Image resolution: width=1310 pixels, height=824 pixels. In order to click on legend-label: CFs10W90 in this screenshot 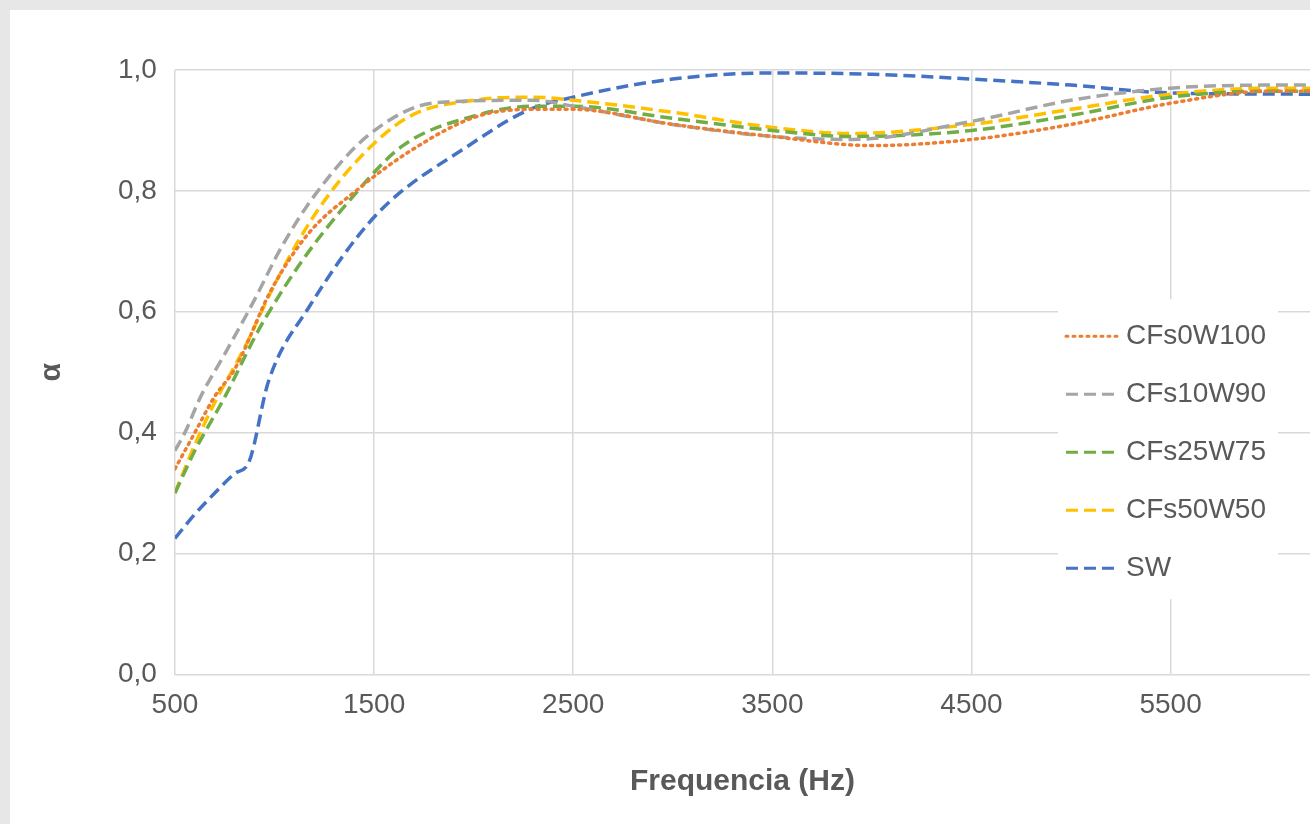, I will do `click(1196, 392)`.